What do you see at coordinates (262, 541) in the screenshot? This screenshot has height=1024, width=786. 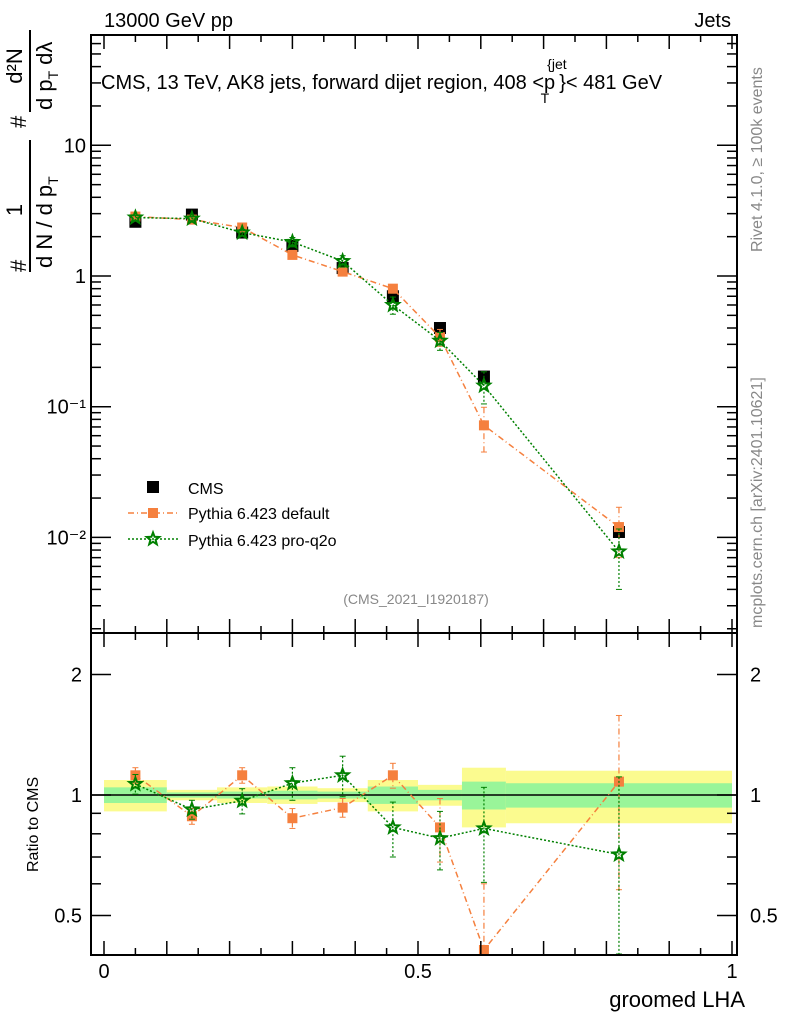 I see `legend-label-proq2o: Pythia 6.423 pro-q2o` at bounding box center [262, 541].